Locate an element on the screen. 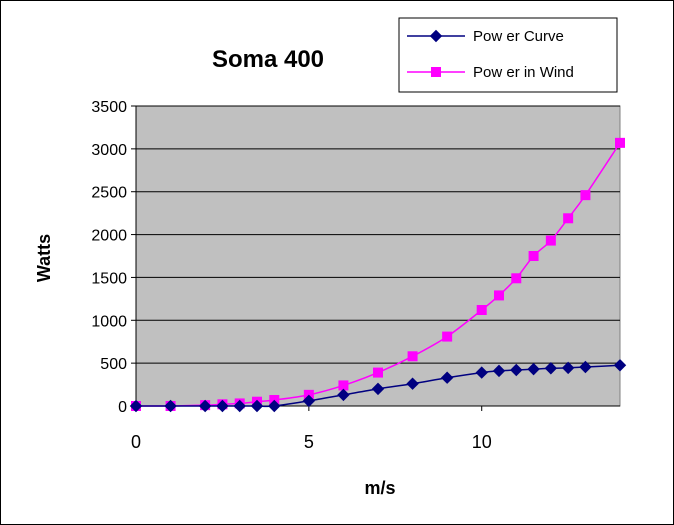  legend-item-power-in-wind: Pow er in Wind is located at coordinates (490, 72).